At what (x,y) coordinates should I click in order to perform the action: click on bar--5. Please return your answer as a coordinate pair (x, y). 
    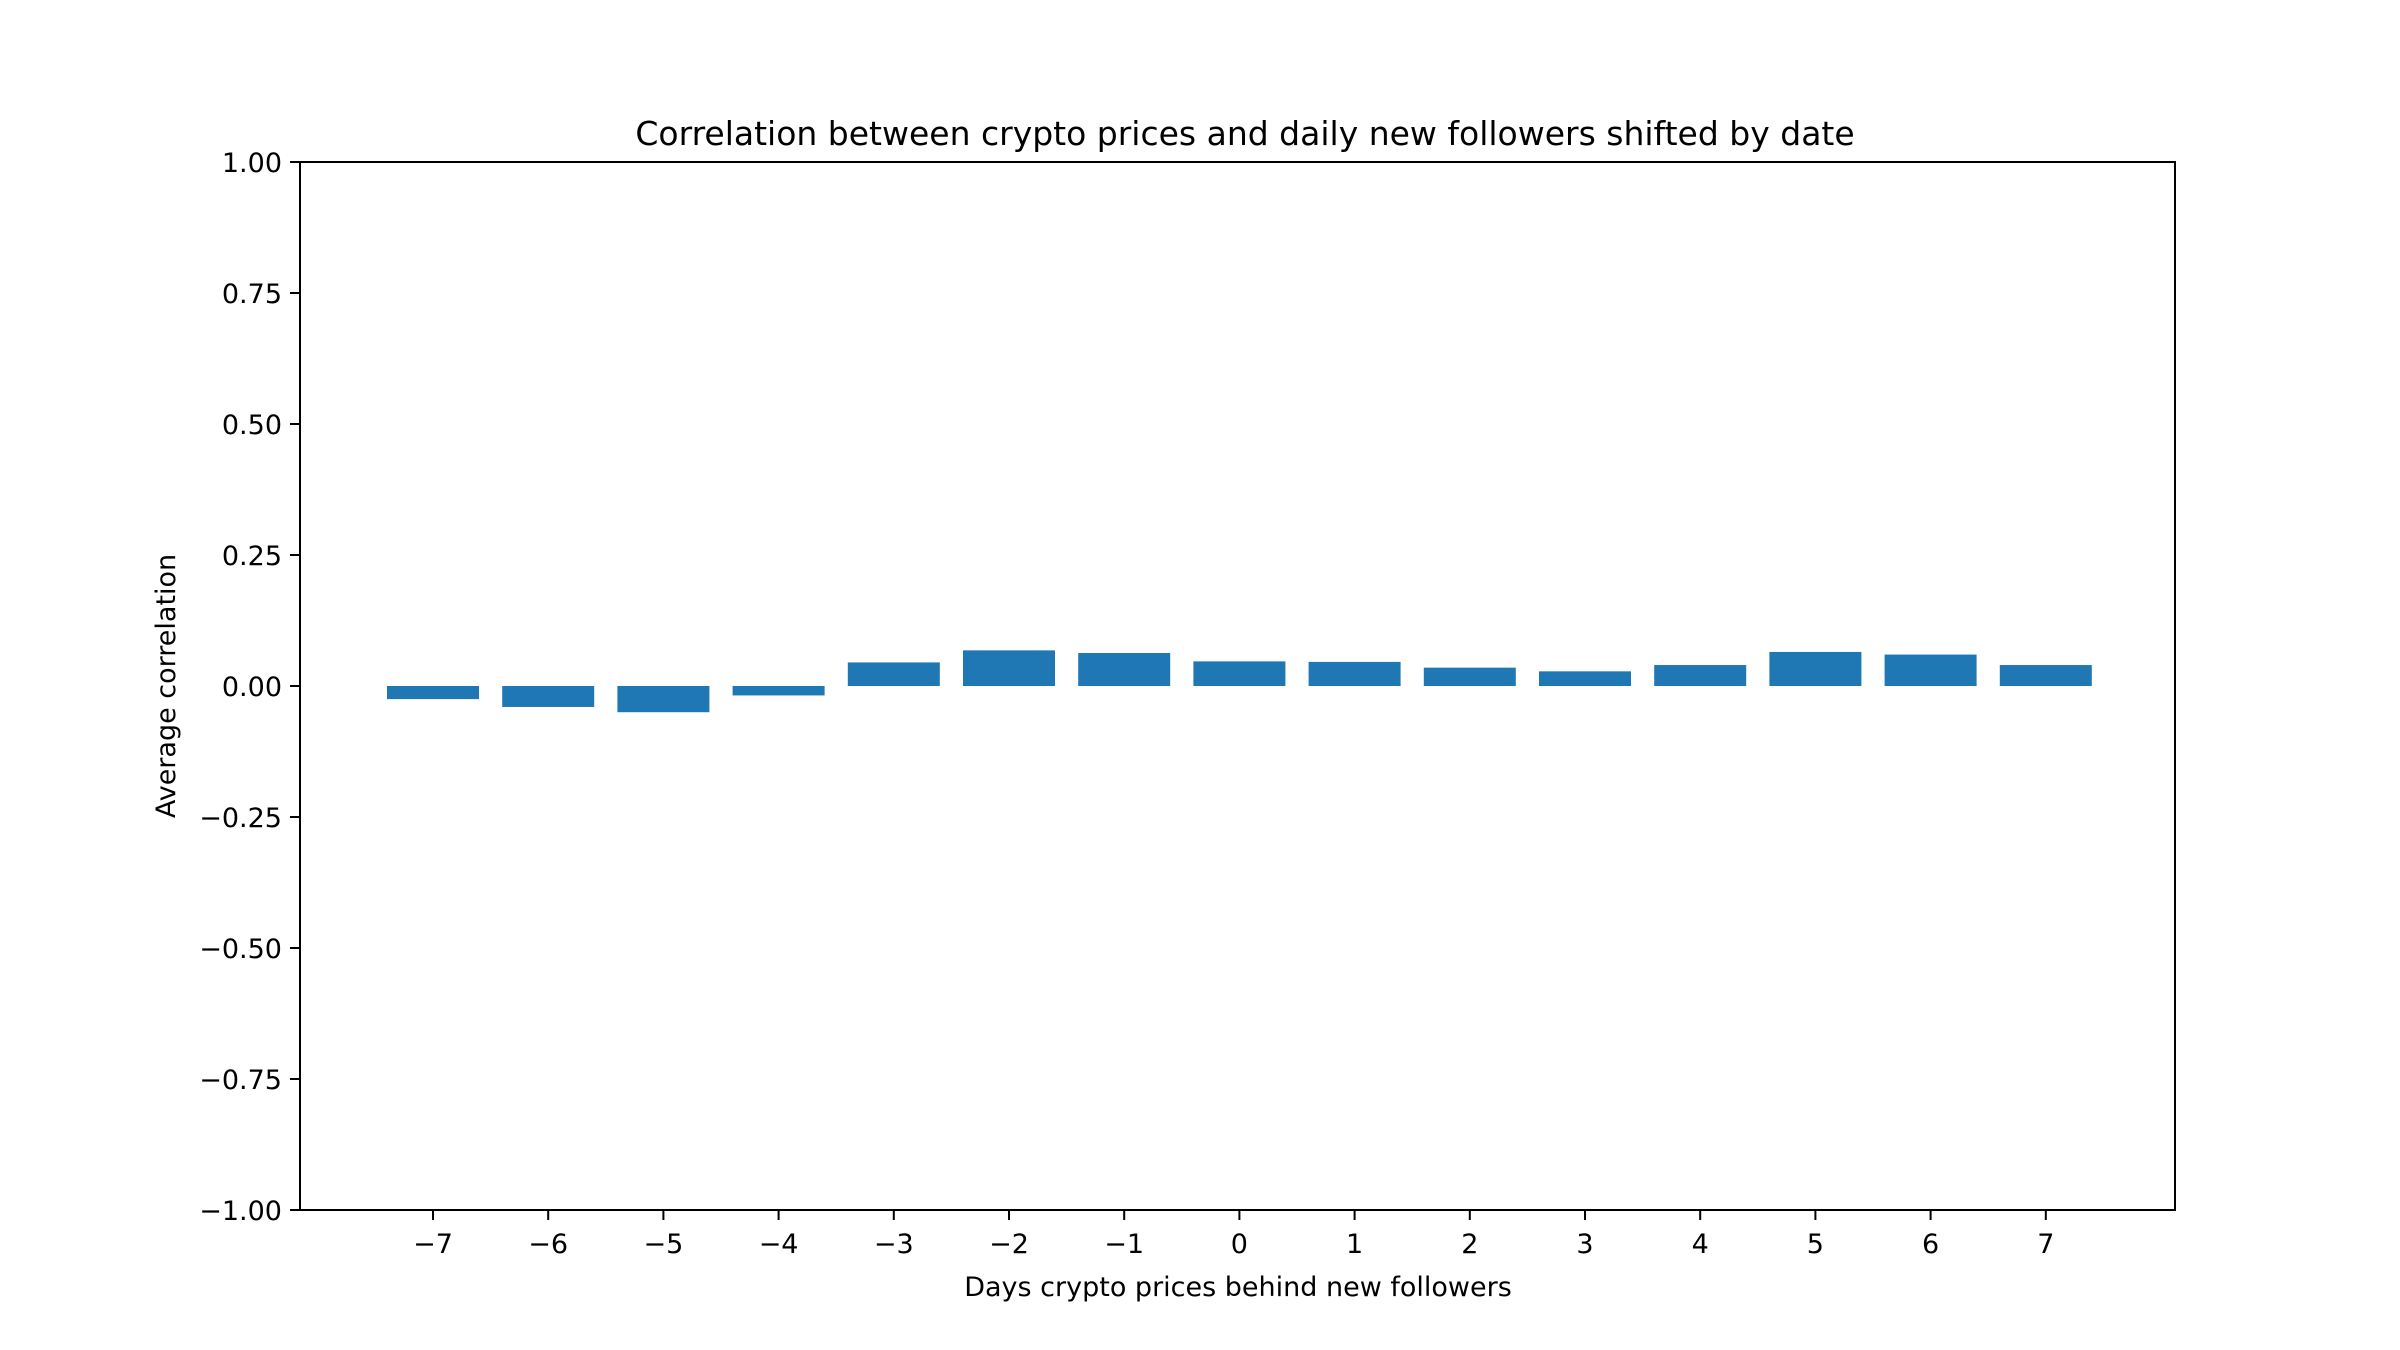
    Looking at the image, I should click on (663, 699).